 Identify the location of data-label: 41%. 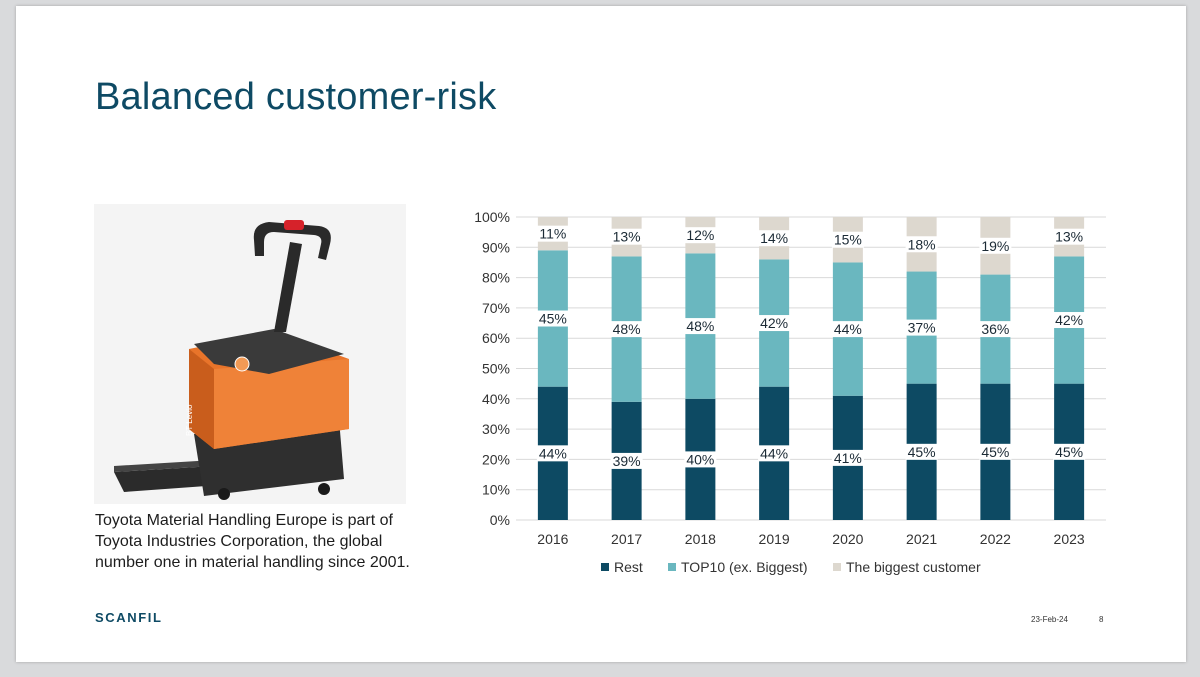
(848, 458).